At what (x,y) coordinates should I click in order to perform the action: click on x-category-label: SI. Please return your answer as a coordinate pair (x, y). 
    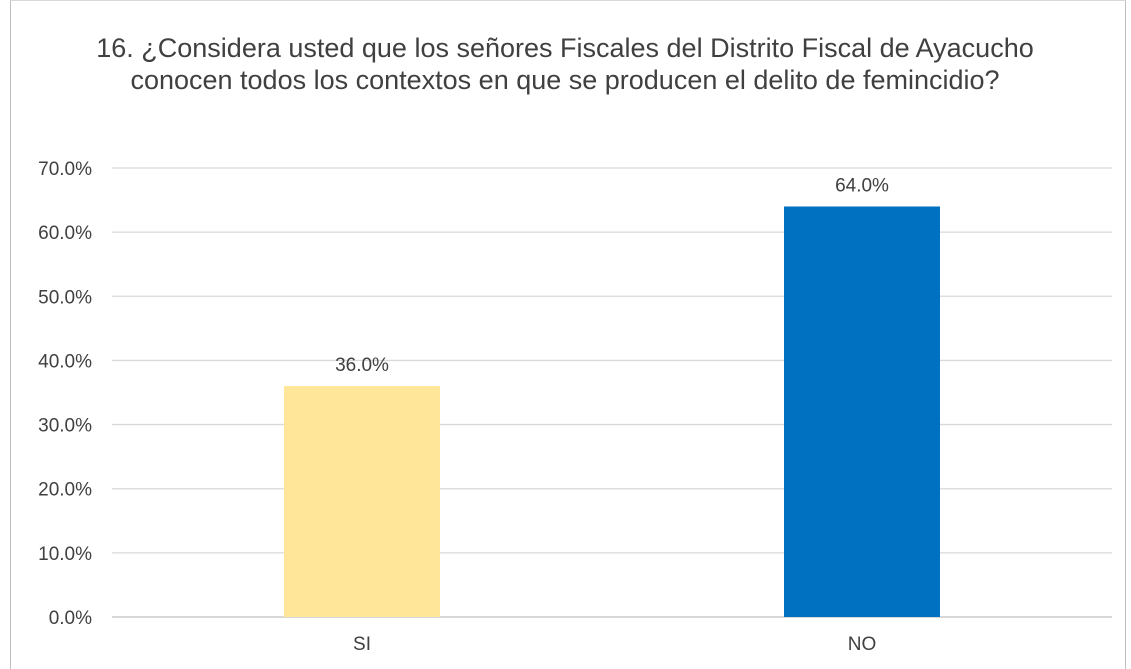
    Looking at the image, I should click on (362, 644).